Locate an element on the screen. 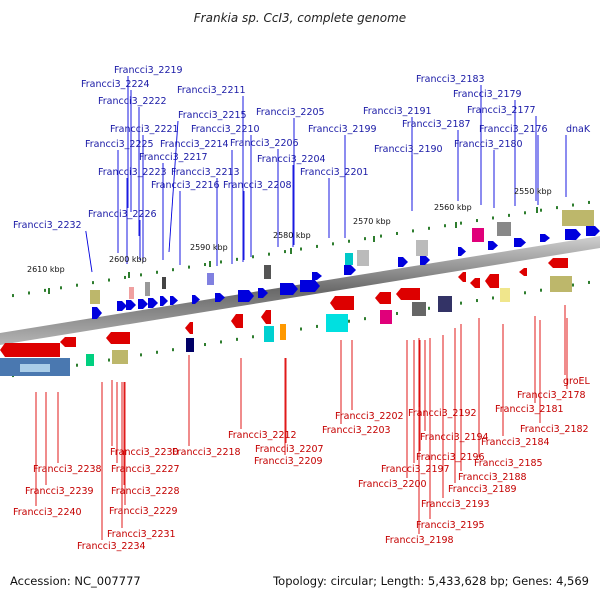 This screenshot has width=600, height=600. gene-label: Francci3_2188 is located at coordinates (492, 477).